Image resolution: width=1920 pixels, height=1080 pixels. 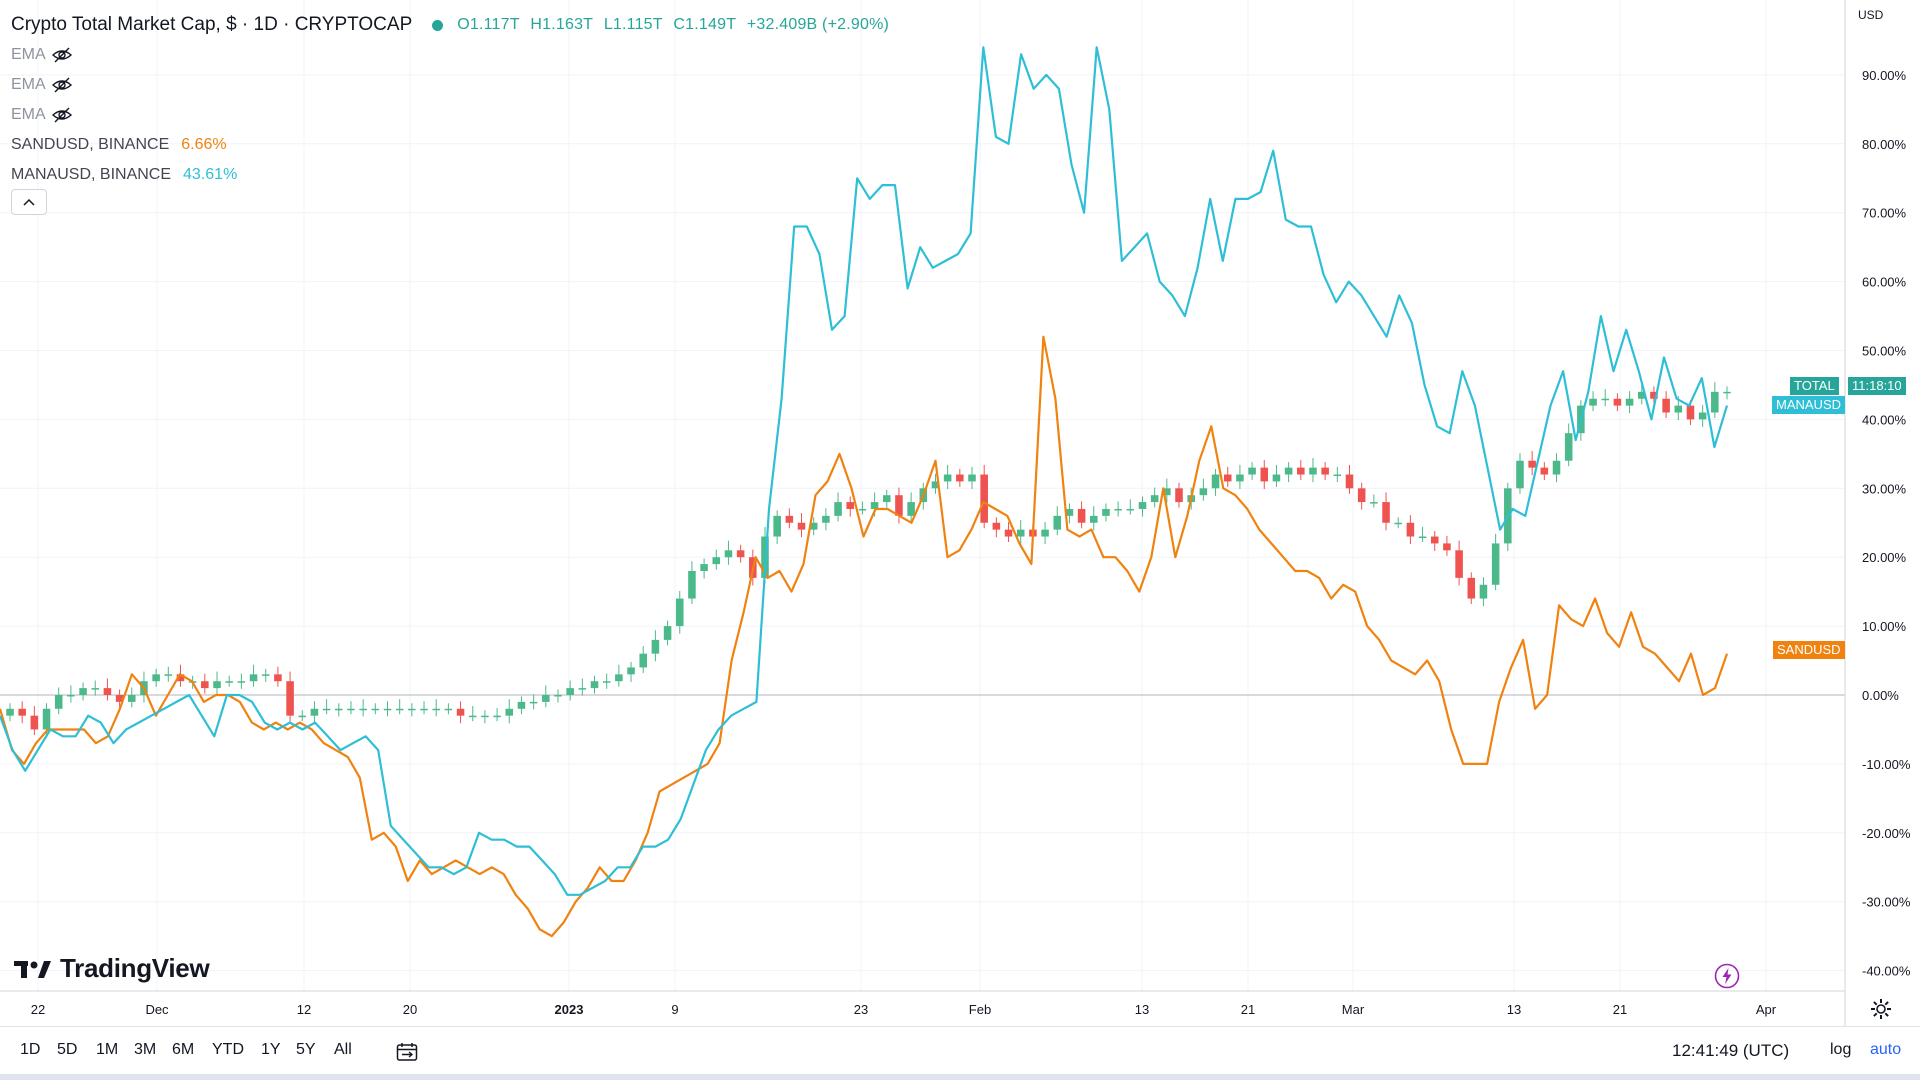 I want to click on gear-icon, so click(x=1881, y=1009).